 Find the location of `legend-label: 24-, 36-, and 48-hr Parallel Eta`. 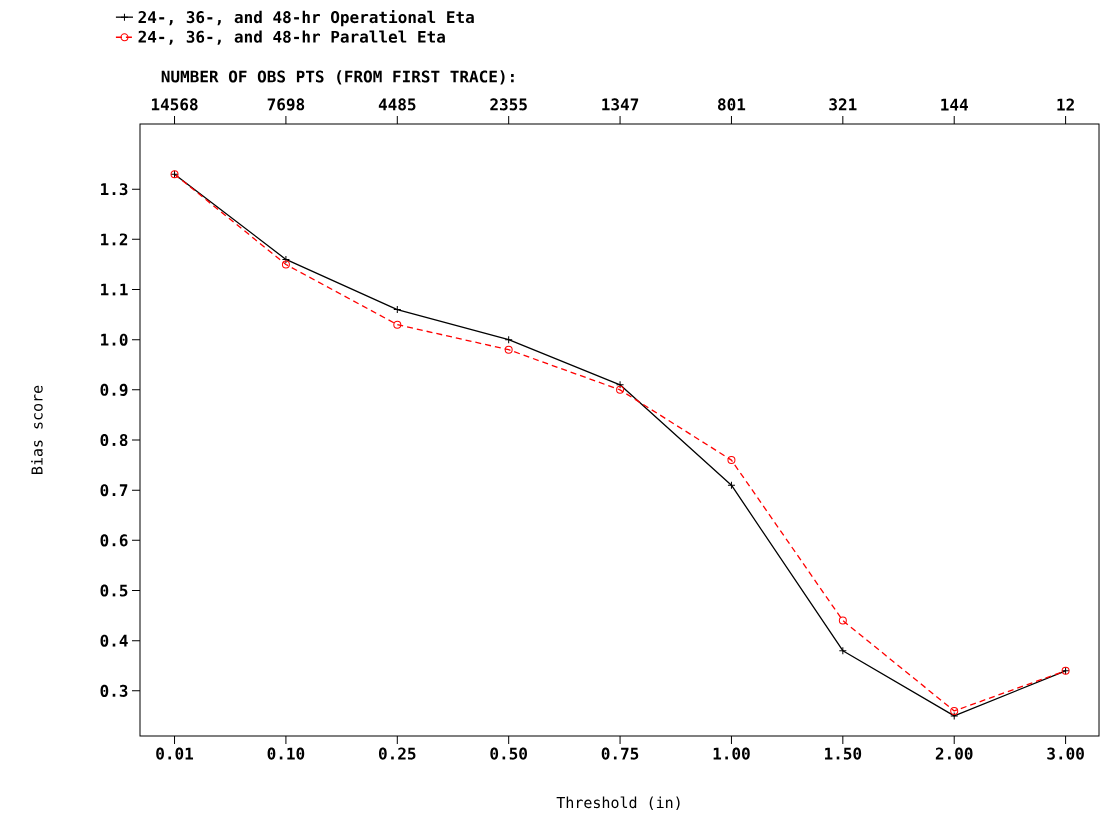

legend-label: 24-, 36-, and 48-hr Parallel Eta is located at coordinates (291, 37).